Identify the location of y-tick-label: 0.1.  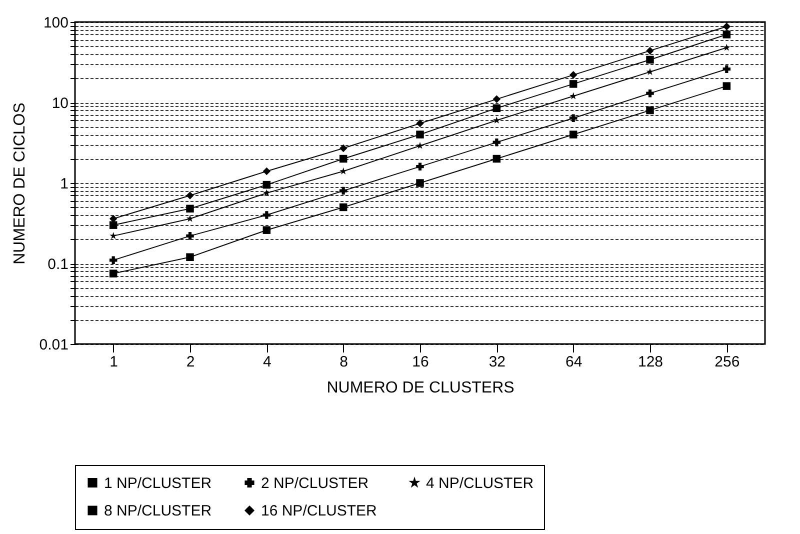
(58, 264).